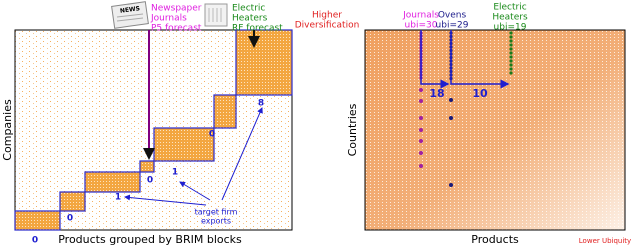 The height and width of the screenshot is (247, 640). Describe the element at coordinates (35, 241) in the screenshot. I see `corner-label: 0` at that location.